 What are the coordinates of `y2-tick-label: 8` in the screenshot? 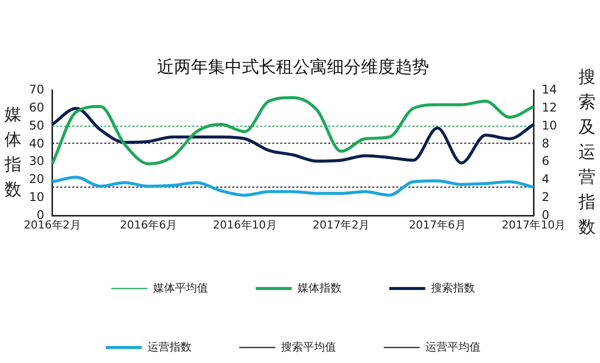 It's located at (546, 143).